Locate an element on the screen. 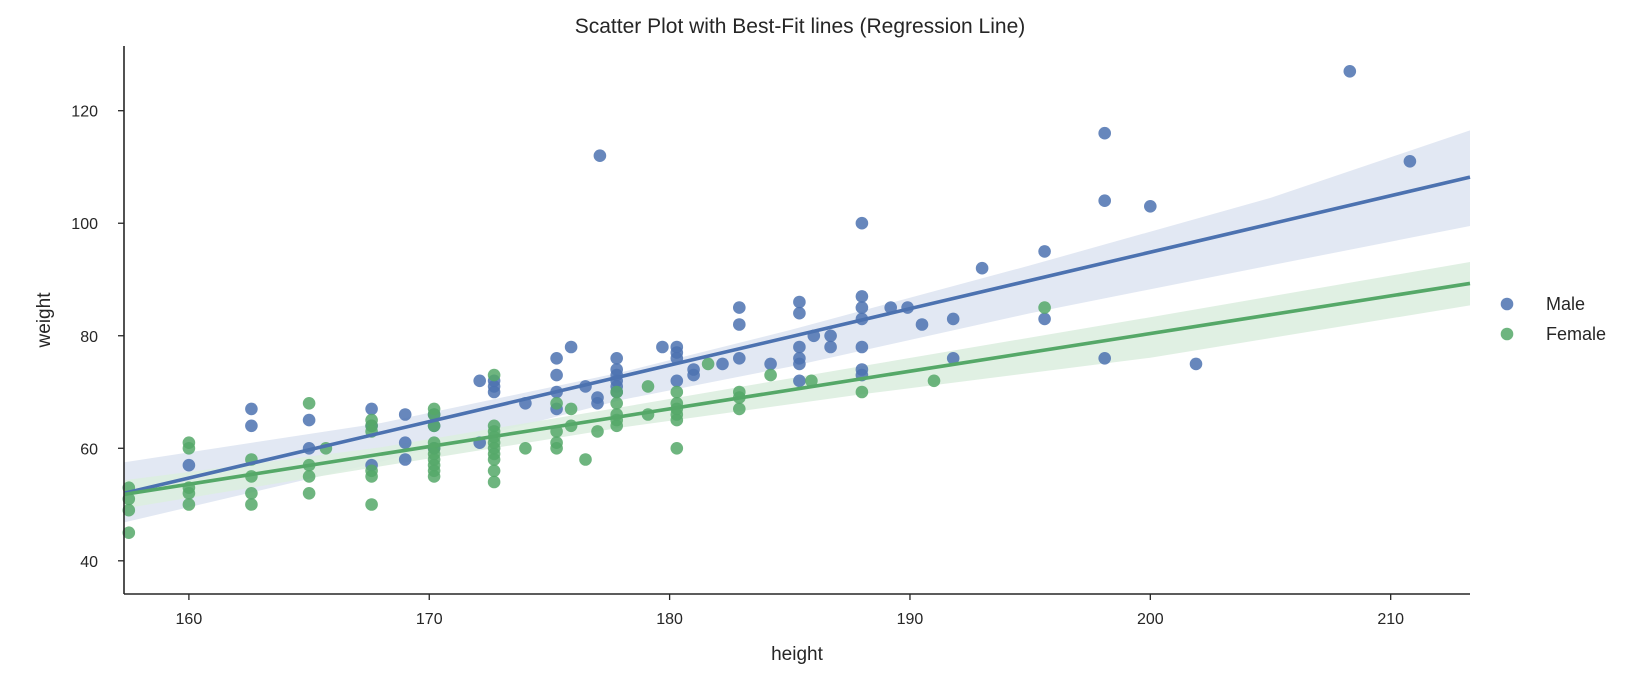 The height and width of the screenshot is (682, 1648). x-tick-label: 180 is located at coordinates (669, 619).